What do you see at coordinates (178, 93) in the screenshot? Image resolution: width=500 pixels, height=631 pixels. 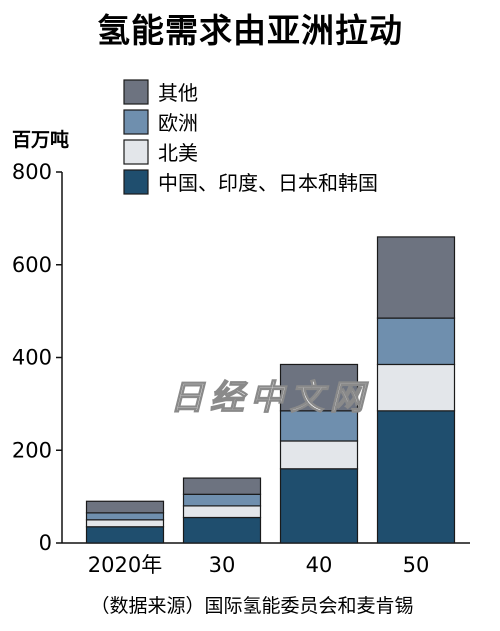 I see `legend-label: 其他` at bounding box center [178, 93].